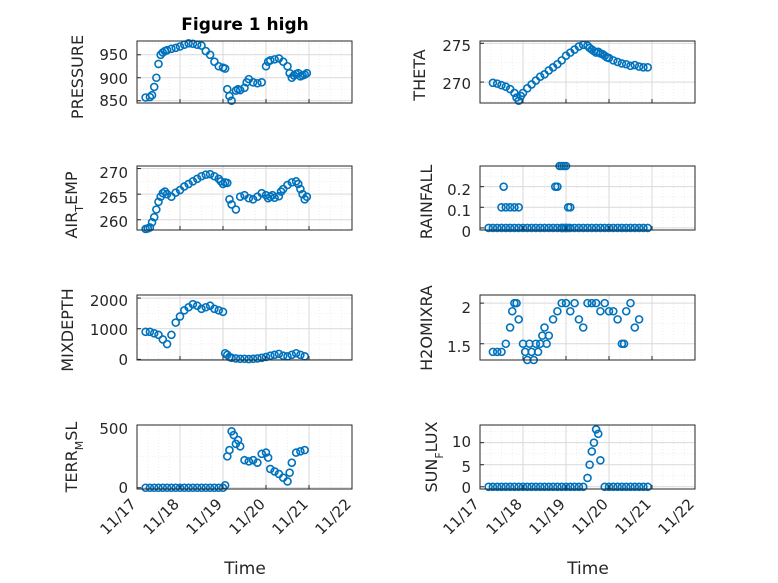 The image size is (778, 583). Describe the element at coordinates (74, 458) in the screenshot. I see `terr-msl-ylabel: TERRMSL` at that location.